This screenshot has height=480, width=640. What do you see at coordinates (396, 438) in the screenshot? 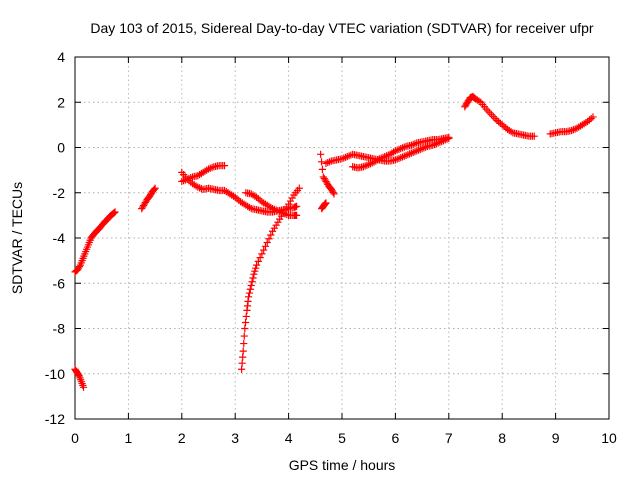
I see `x-tick-label: 6` at bounding box center [396, 438].